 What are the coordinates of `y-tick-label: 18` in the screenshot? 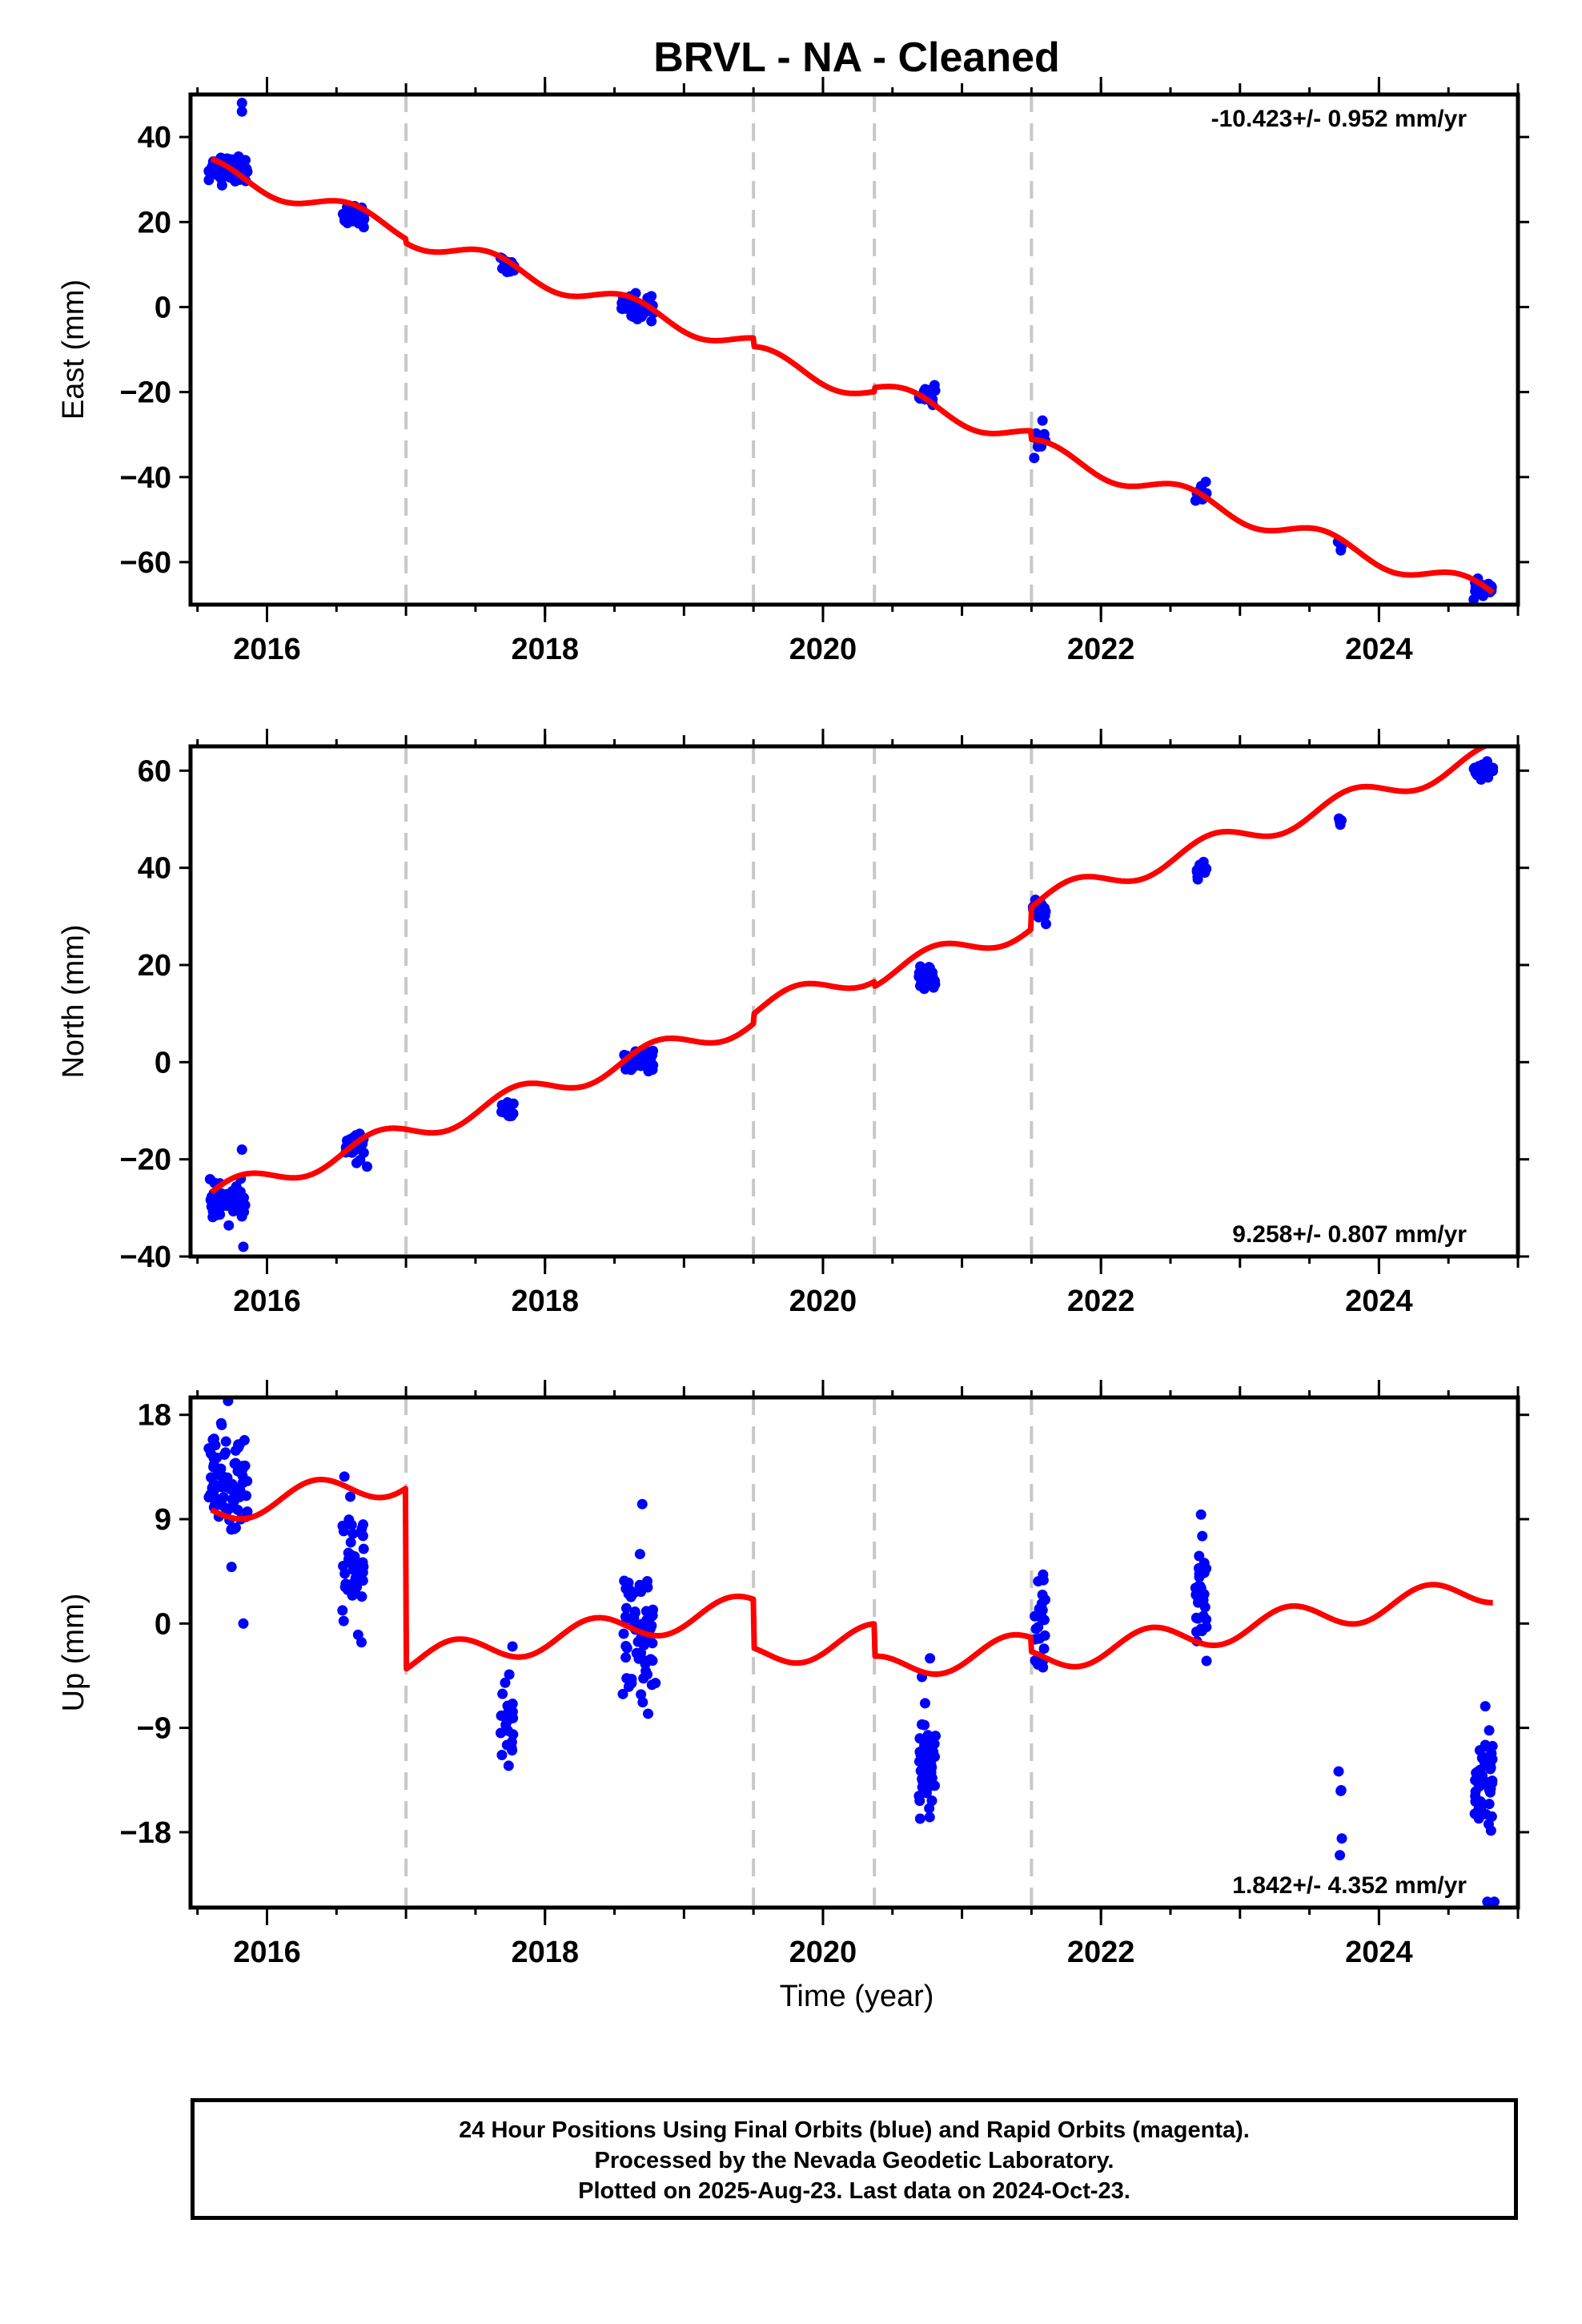 It's located at (154, 1416).